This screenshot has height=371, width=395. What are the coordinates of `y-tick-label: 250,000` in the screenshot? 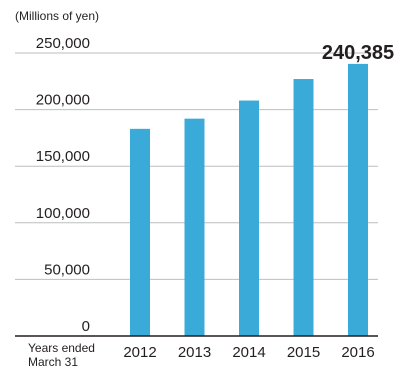 It's located at (63, 43).